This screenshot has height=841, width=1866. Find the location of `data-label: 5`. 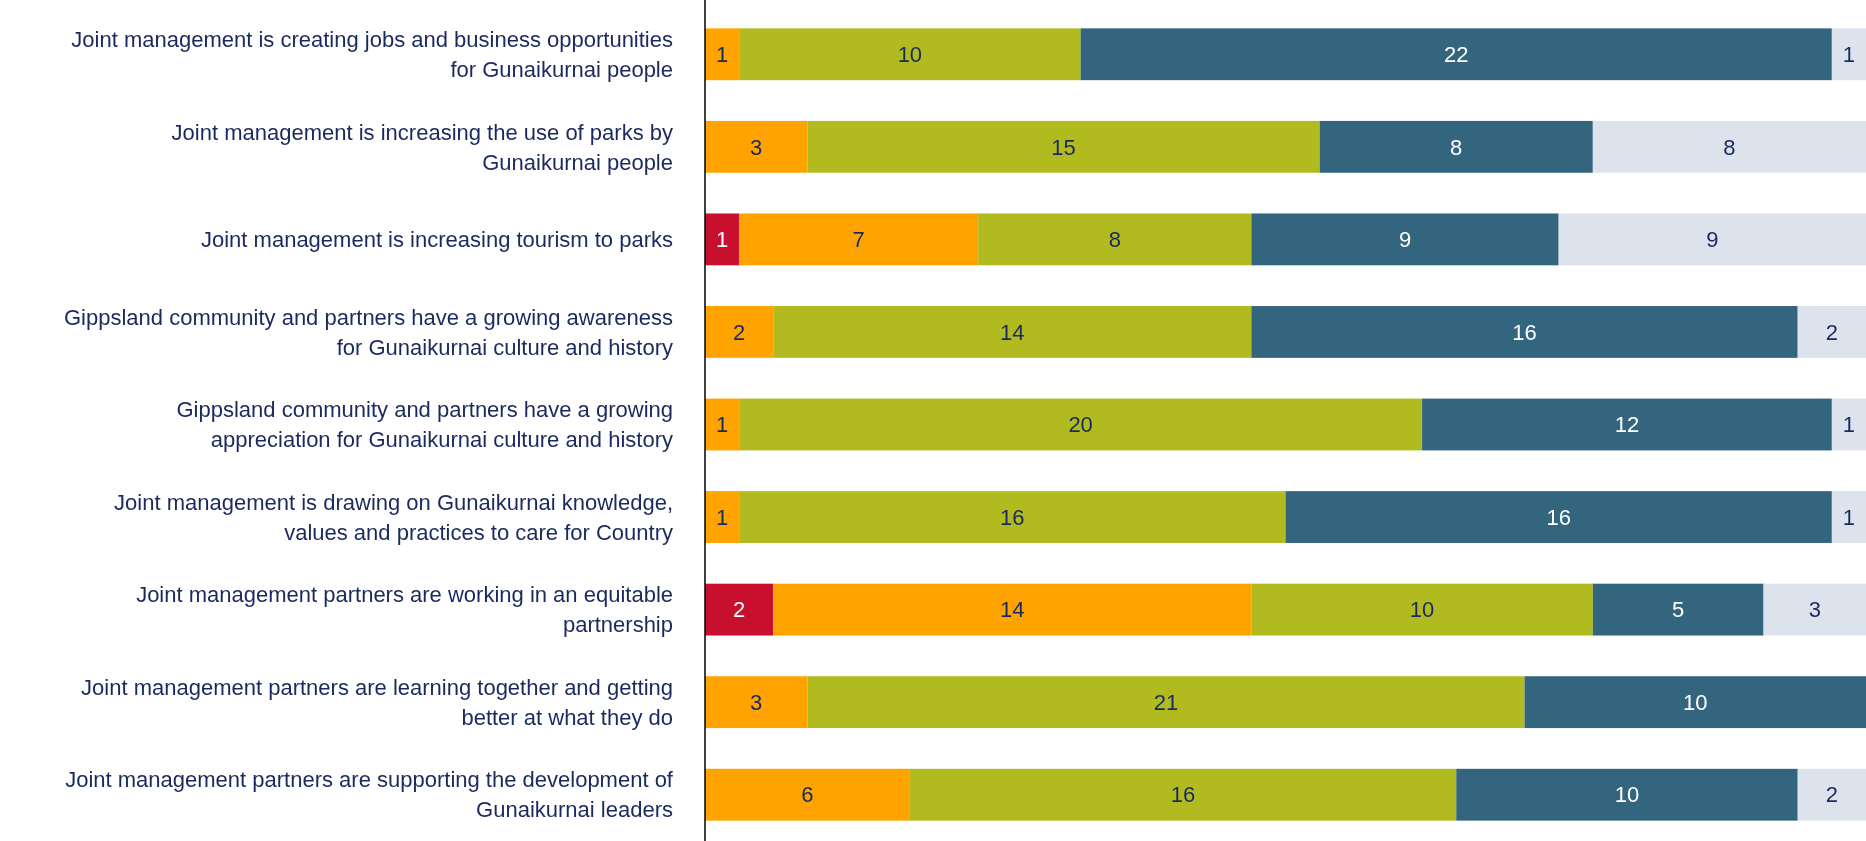

data-label: 5 is located at coordinates (1678, 610).